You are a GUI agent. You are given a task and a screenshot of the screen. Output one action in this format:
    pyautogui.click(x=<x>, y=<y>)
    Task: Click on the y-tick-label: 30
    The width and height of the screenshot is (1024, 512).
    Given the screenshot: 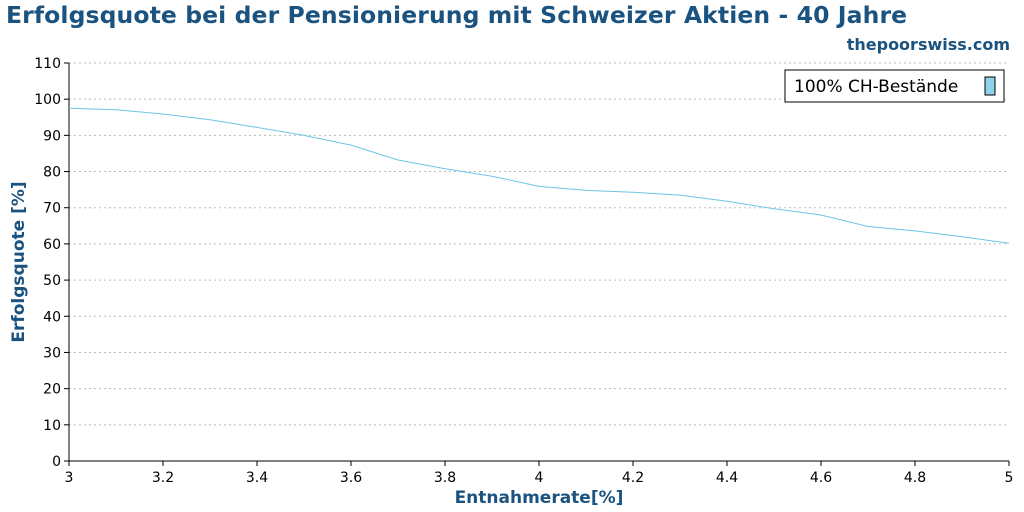 What is the action you would take?
    pyautogui.click(x=52, y=353)
    